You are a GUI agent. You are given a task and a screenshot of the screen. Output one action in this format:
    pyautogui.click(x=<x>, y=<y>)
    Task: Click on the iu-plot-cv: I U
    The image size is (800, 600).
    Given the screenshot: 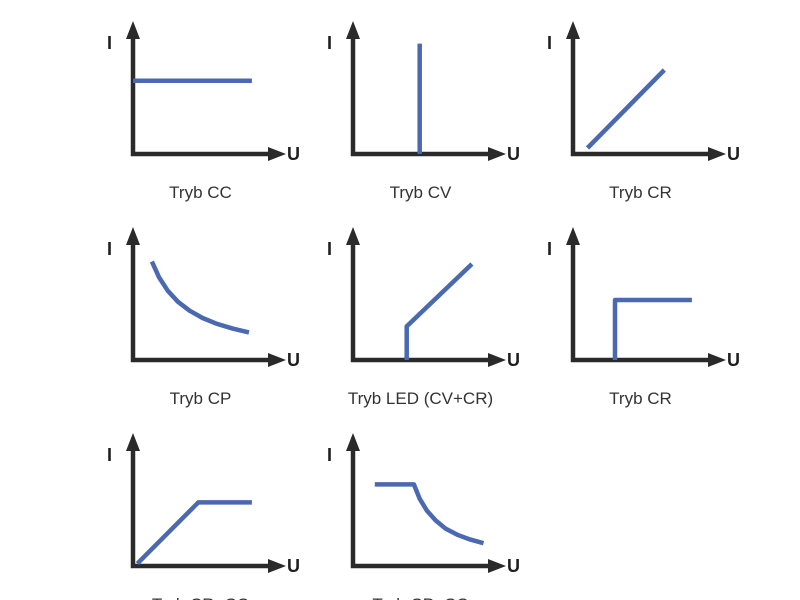 What is the action you would take?
    pyautogui.click(x=423, y=92)
    